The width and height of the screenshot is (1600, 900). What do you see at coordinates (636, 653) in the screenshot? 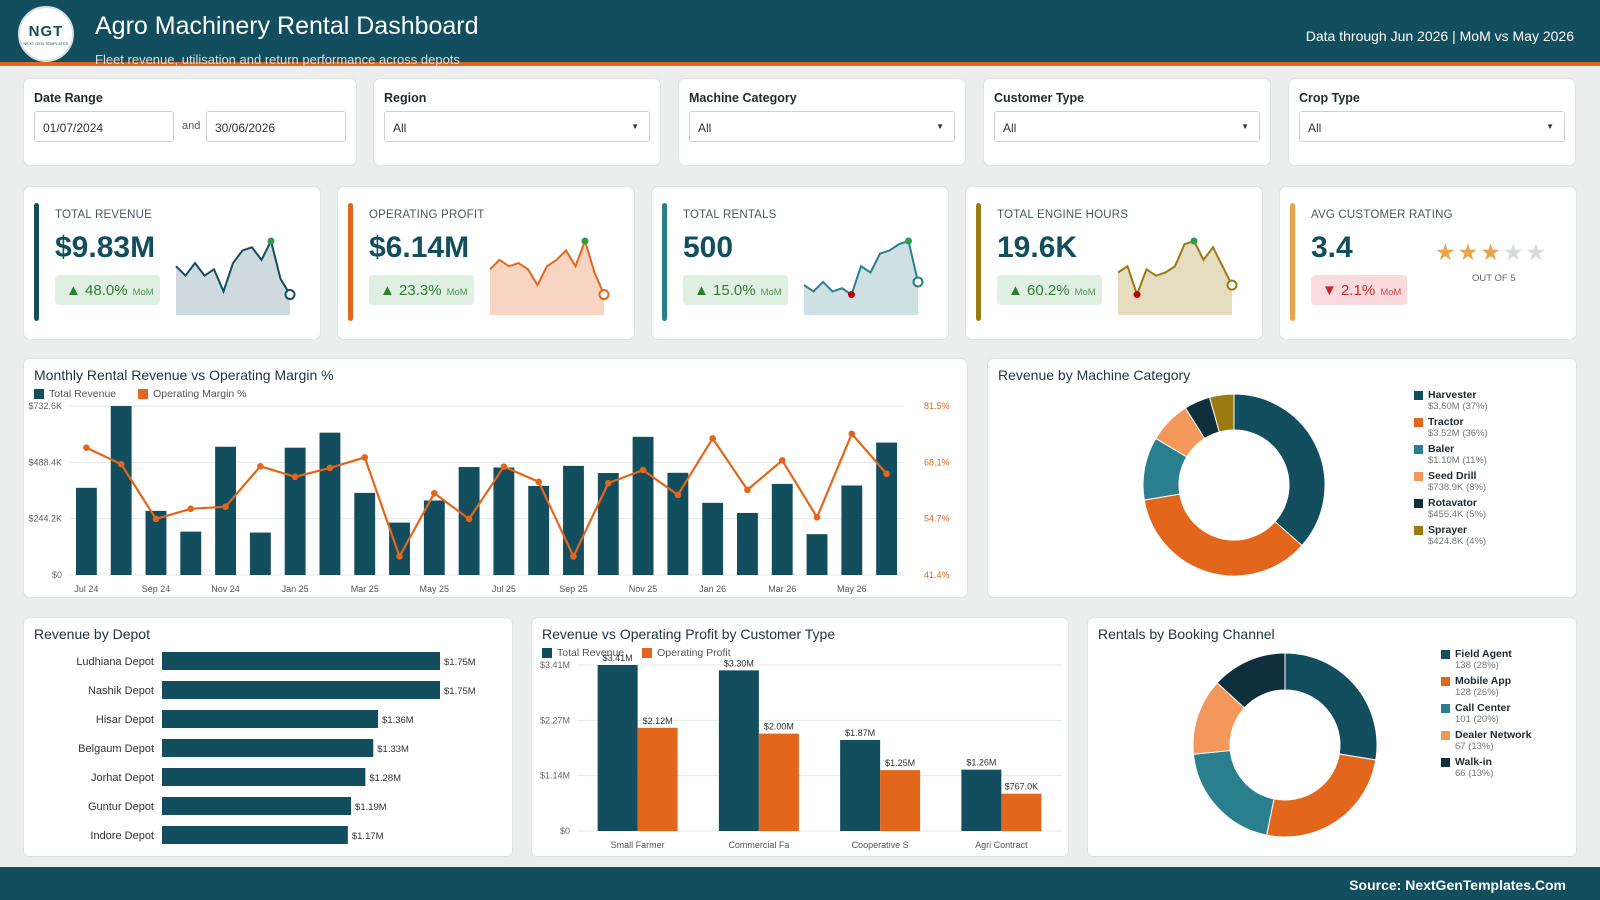
I see `chart-legend: Total Revenue Operating Profit` at bounding box center [636, 653].